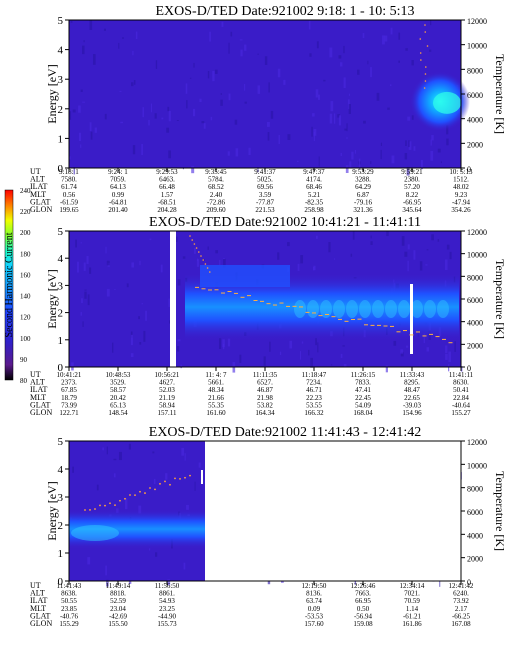 This screenshot has height=649, width=505. I want to click on orbit-value: 159.08, so click(363, 624).